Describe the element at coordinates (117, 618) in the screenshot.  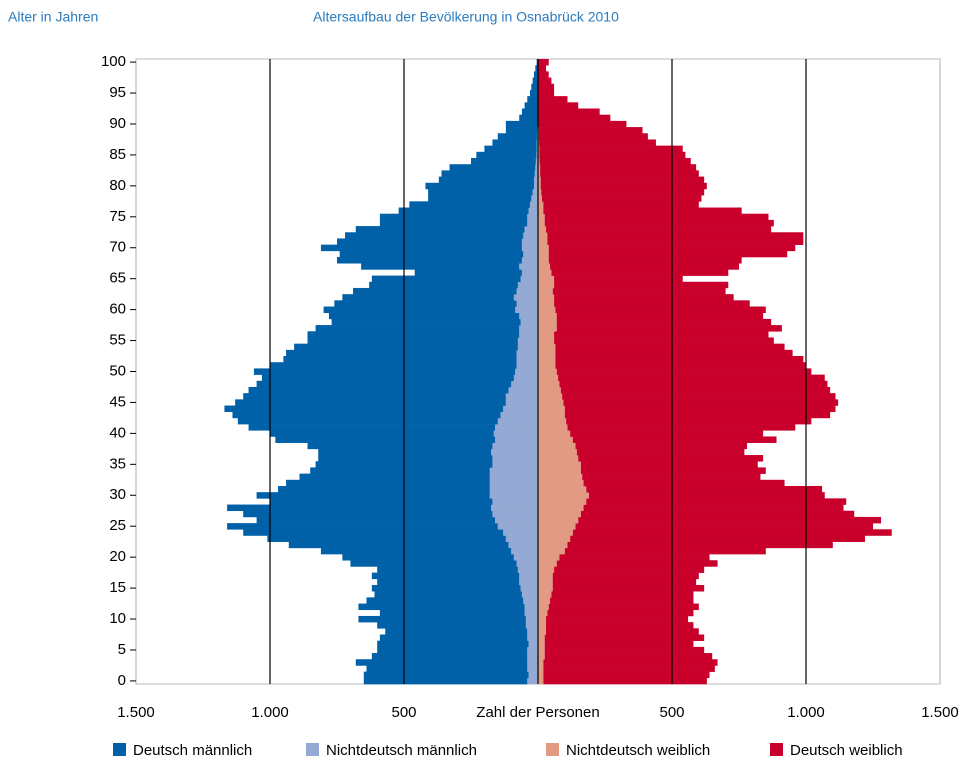
I see `y-tick-label: 10` at that location.